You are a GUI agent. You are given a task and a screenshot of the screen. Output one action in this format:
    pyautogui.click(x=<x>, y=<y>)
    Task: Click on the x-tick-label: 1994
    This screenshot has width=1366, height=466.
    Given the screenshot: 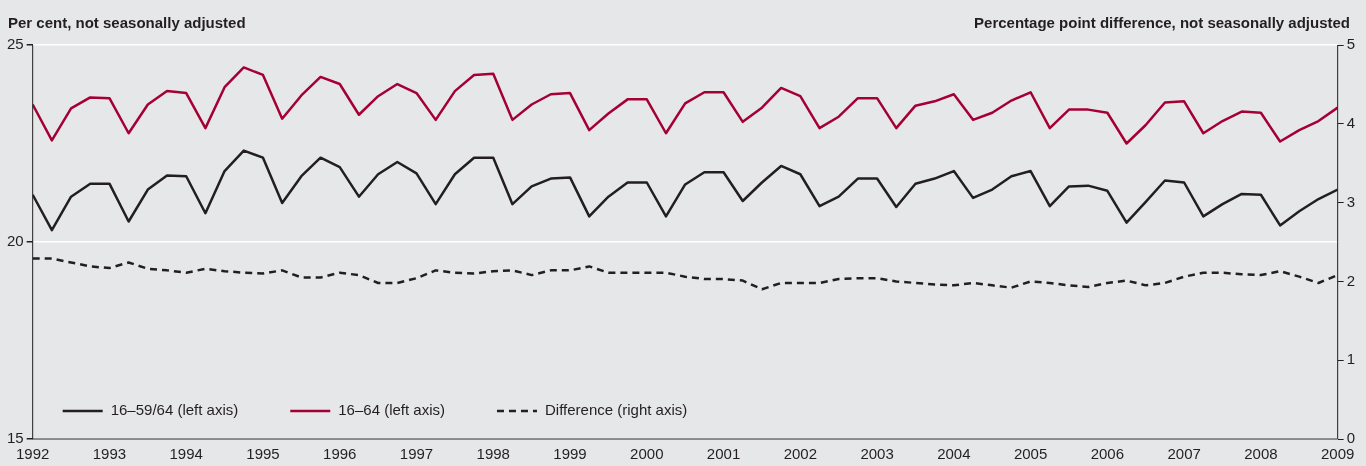 What is the action you would take?
    pyautogui.click(x=186, y=454)
    